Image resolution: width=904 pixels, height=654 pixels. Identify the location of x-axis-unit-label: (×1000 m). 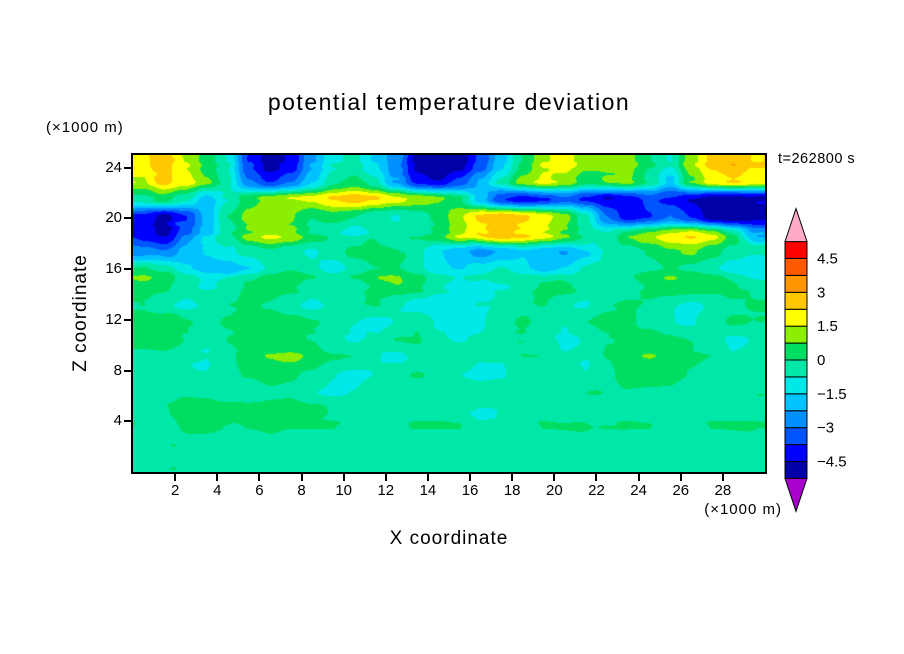
(743, 509).